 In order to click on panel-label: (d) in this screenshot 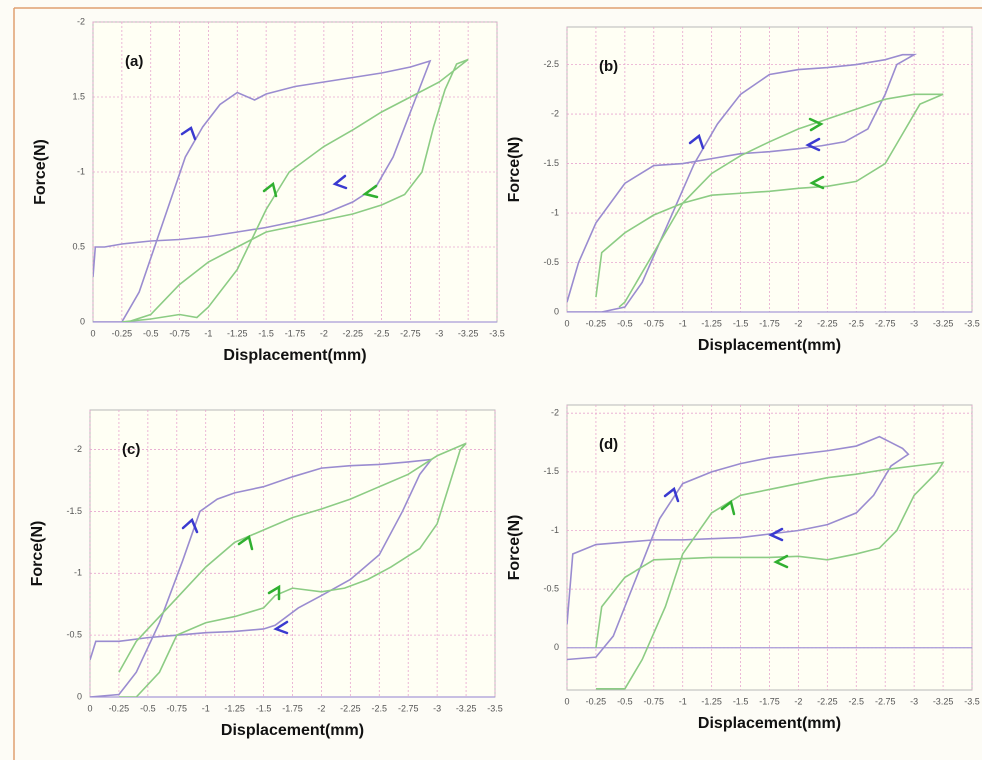, I will do `click(608, 444)`.